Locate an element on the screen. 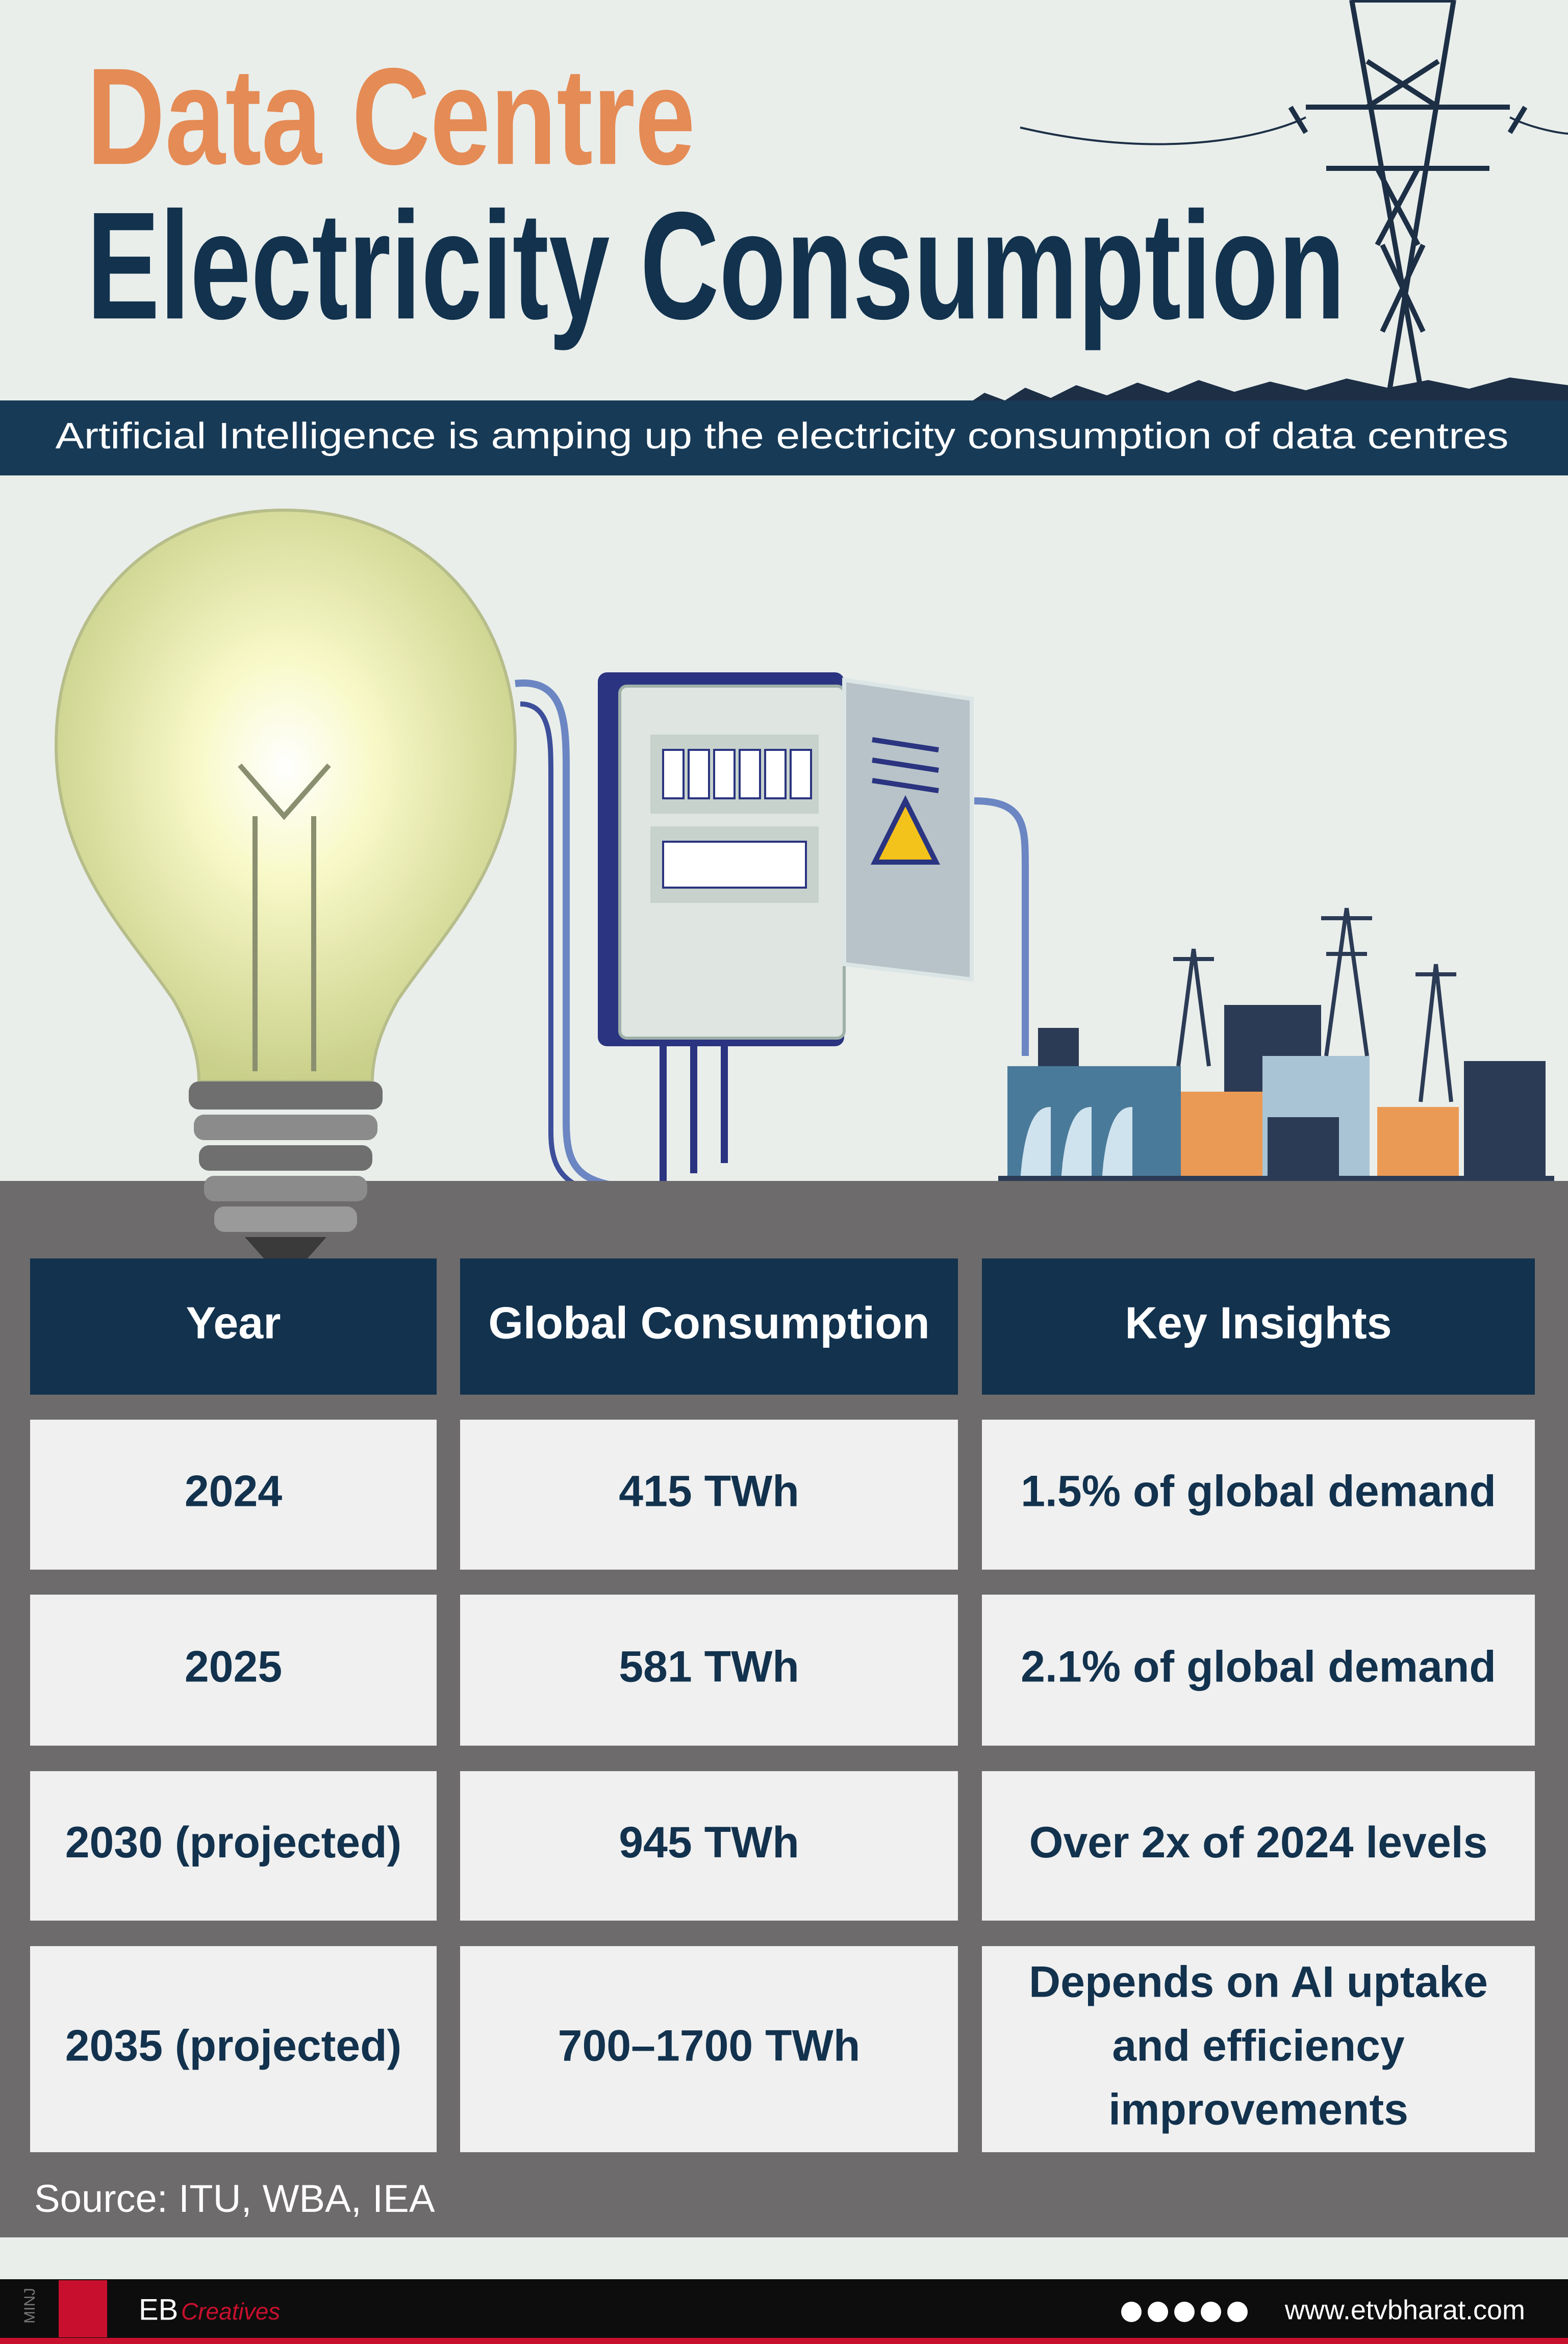 The width and height of the screenshot is (1568, 2344). credit: MINJ is located at coordinates (29, 2306).